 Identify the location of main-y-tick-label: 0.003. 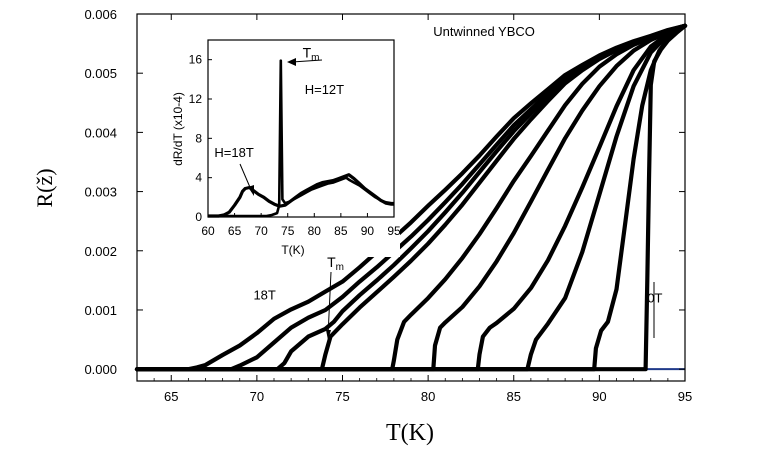
(100, 192).